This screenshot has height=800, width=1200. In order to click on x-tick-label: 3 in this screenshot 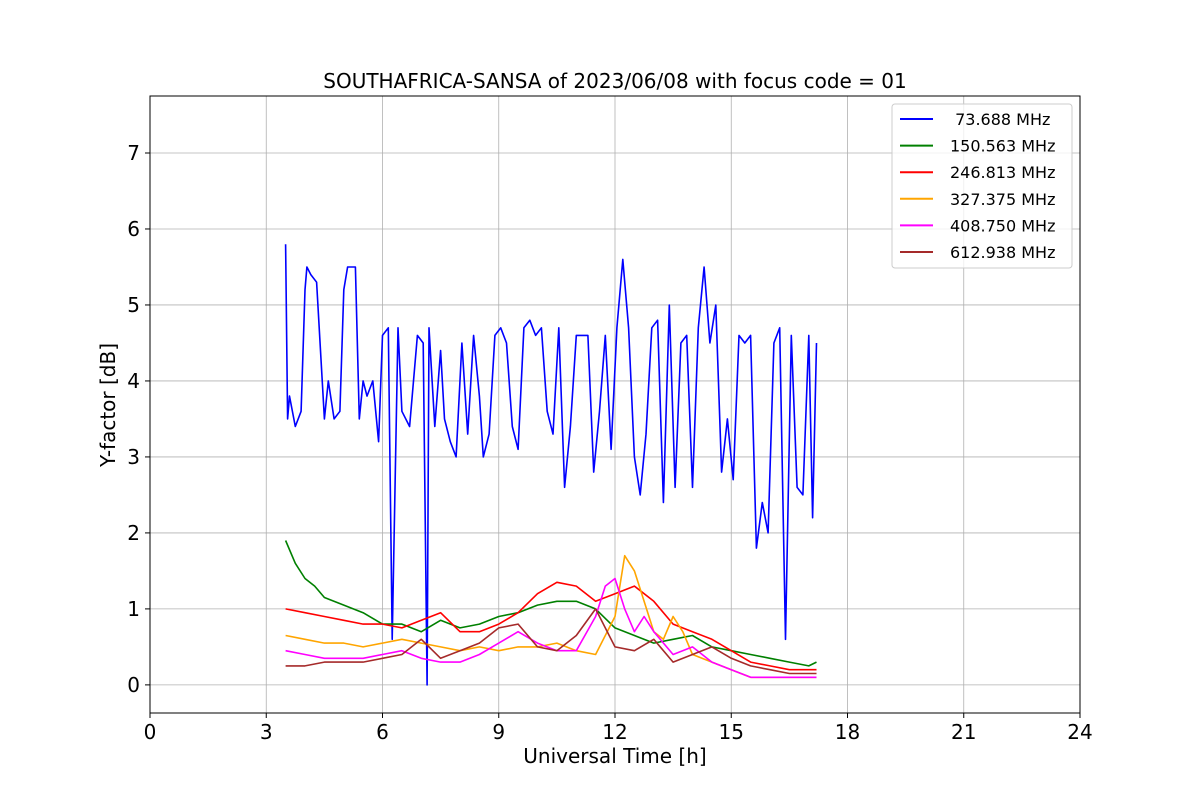, I will do `click(266, 732)`.